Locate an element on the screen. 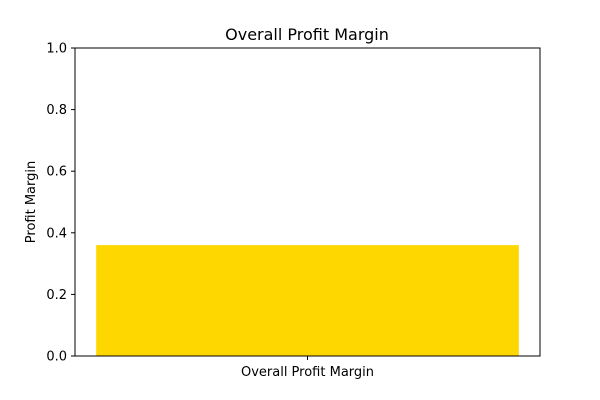  y-tick-label: 0.4 is located at coordinates (56, 233).